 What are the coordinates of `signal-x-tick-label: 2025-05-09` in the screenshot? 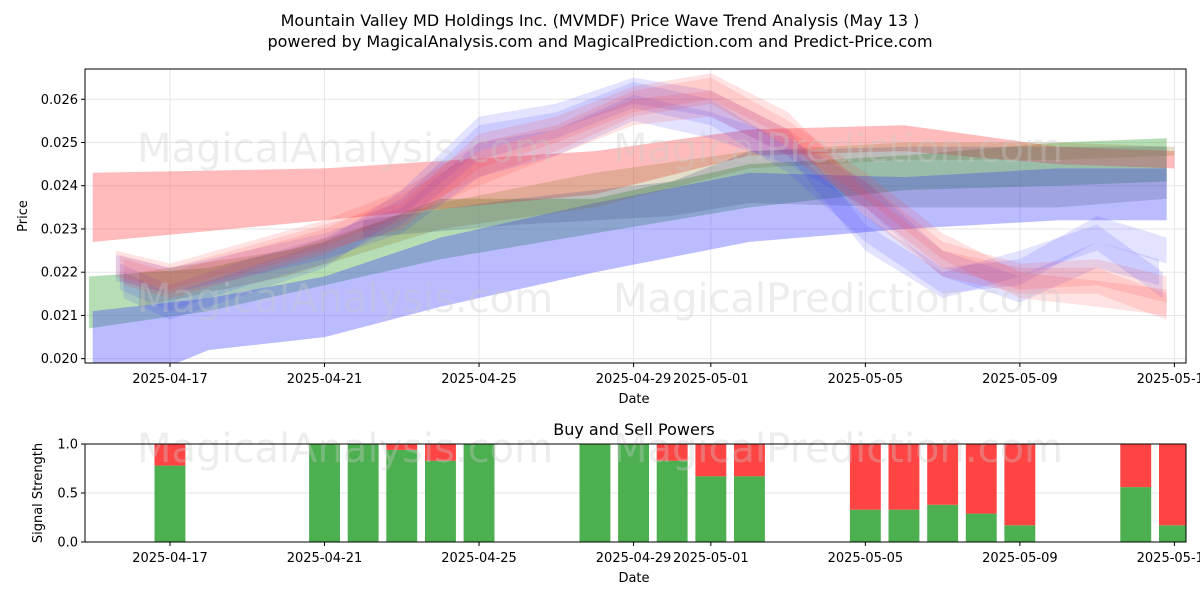 It's located at (1020, 558).